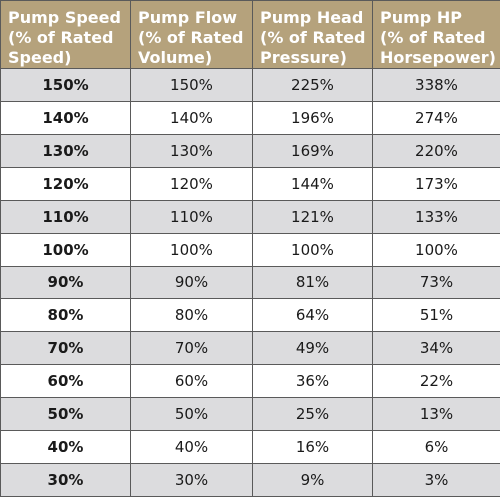 The image size is (500, 497). Describe the element at coordinates (65, 85) in the screenshot. I see `cell-speed: 150%` at that location.